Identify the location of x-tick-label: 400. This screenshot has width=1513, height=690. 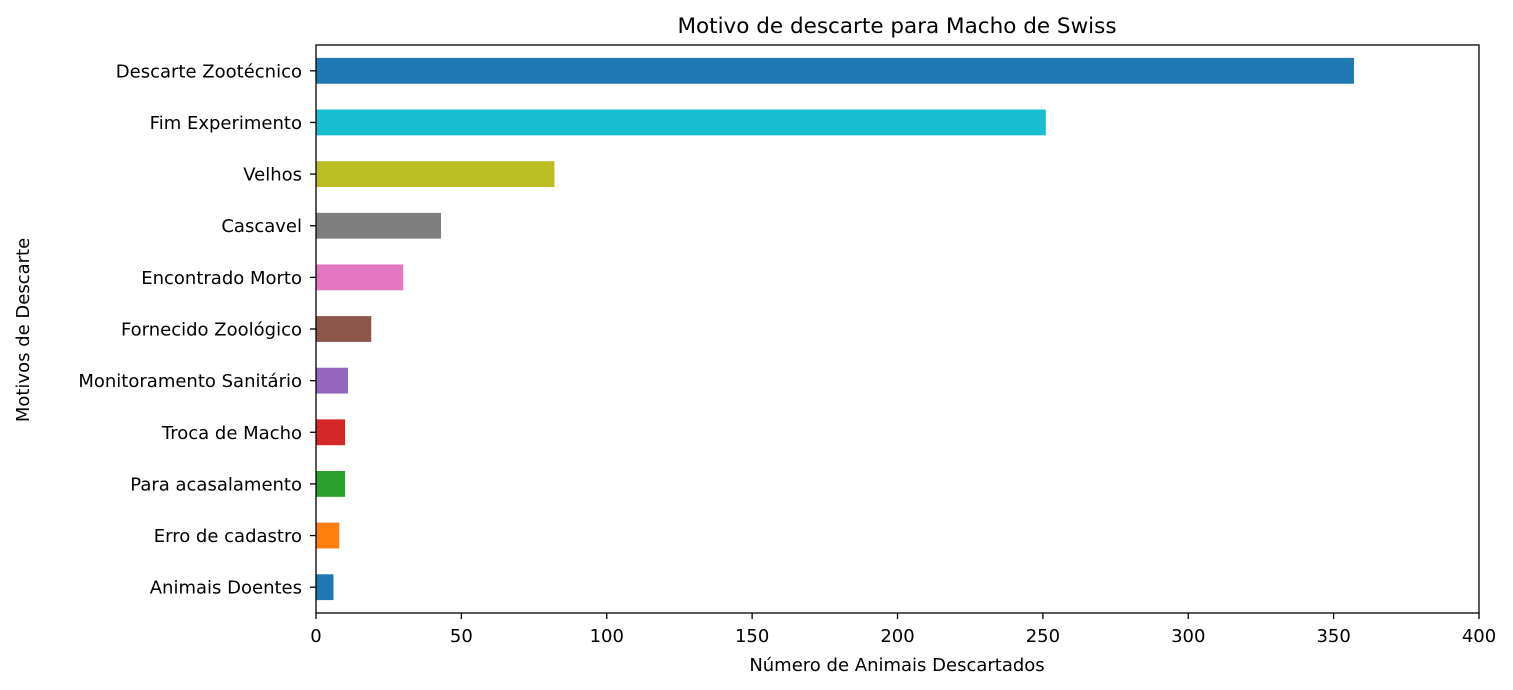
(1479, 636).